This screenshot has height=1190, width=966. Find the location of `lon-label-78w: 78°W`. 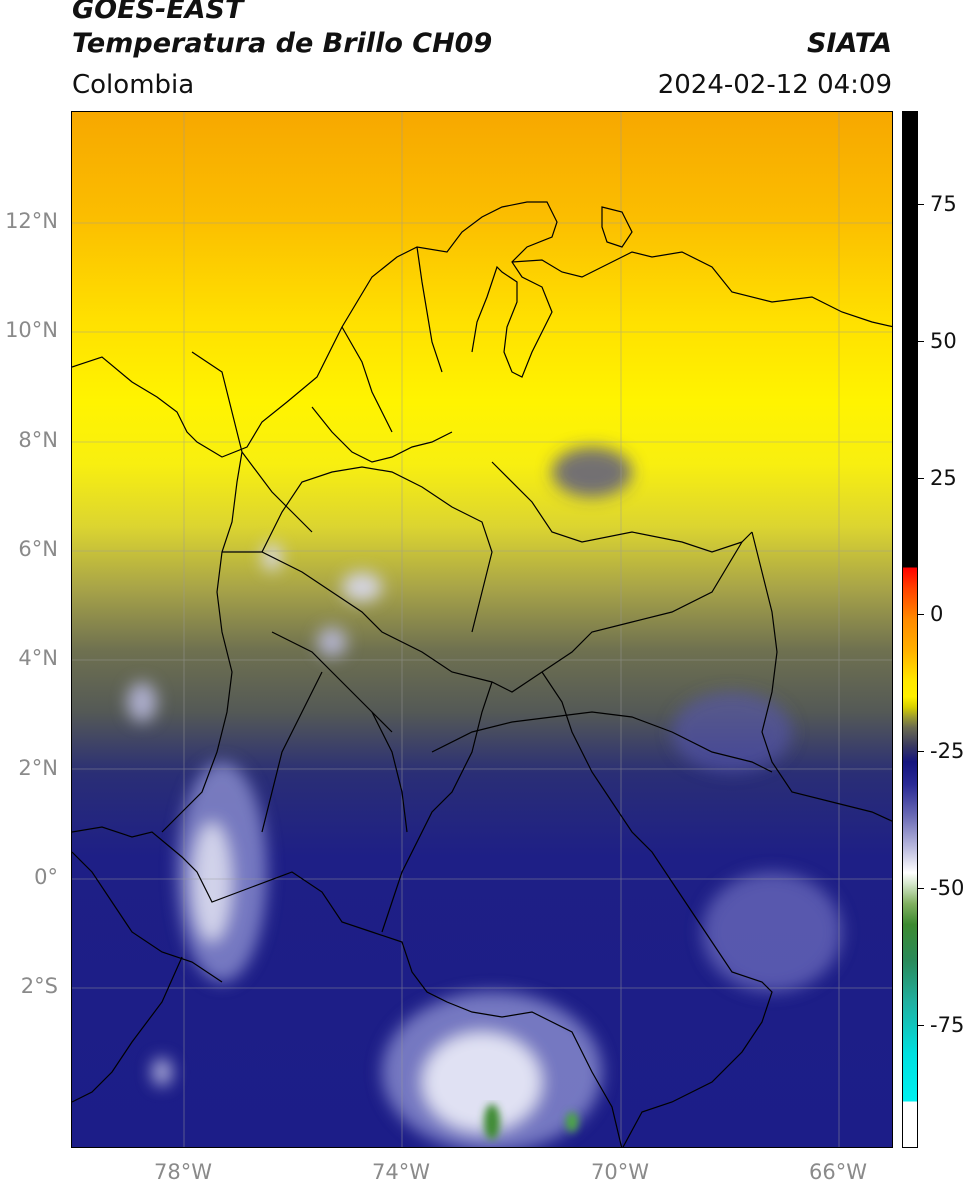

lon-label-78w: 78°W is located at coordinates (183, 1172).